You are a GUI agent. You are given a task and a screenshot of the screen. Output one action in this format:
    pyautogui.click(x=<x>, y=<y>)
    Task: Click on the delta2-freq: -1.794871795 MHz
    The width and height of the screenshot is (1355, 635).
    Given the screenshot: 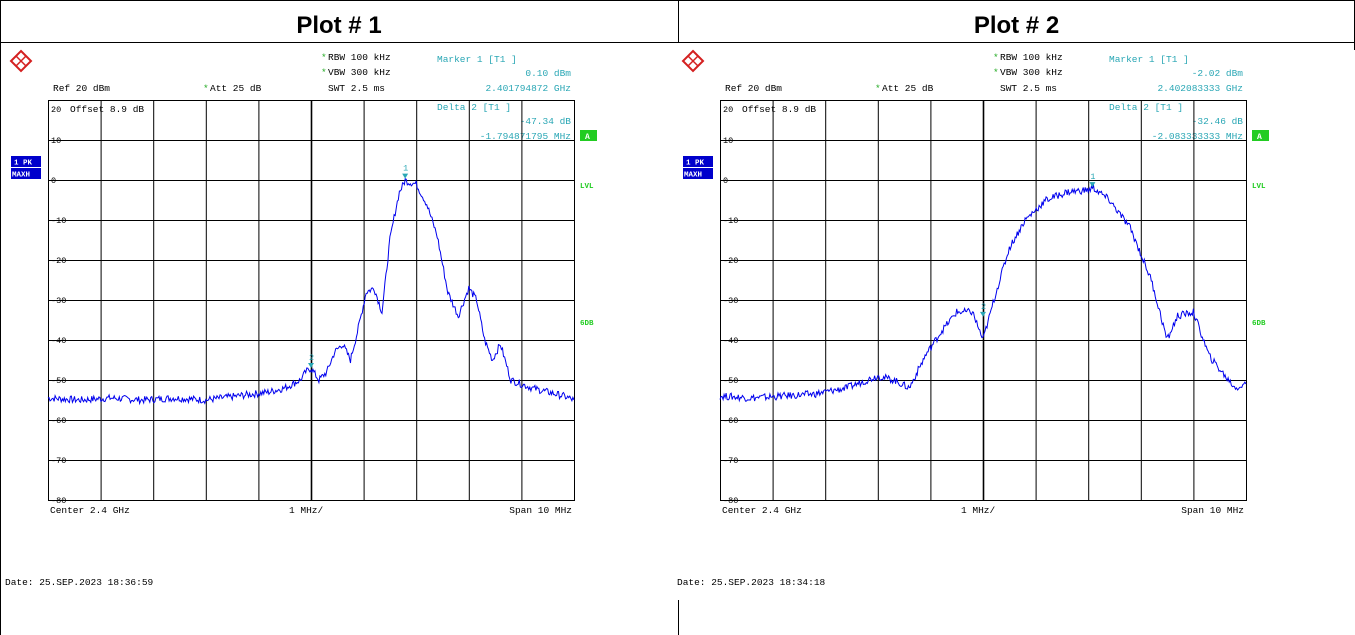 What is the action you would take?
    pyautogui.click(x=525, y=136)
    